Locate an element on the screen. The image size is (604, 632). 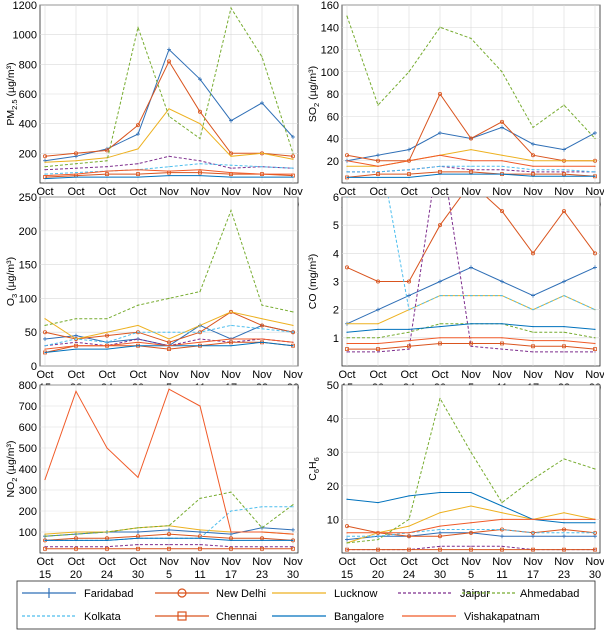
legend-frame is located at coordinates (306, 605).